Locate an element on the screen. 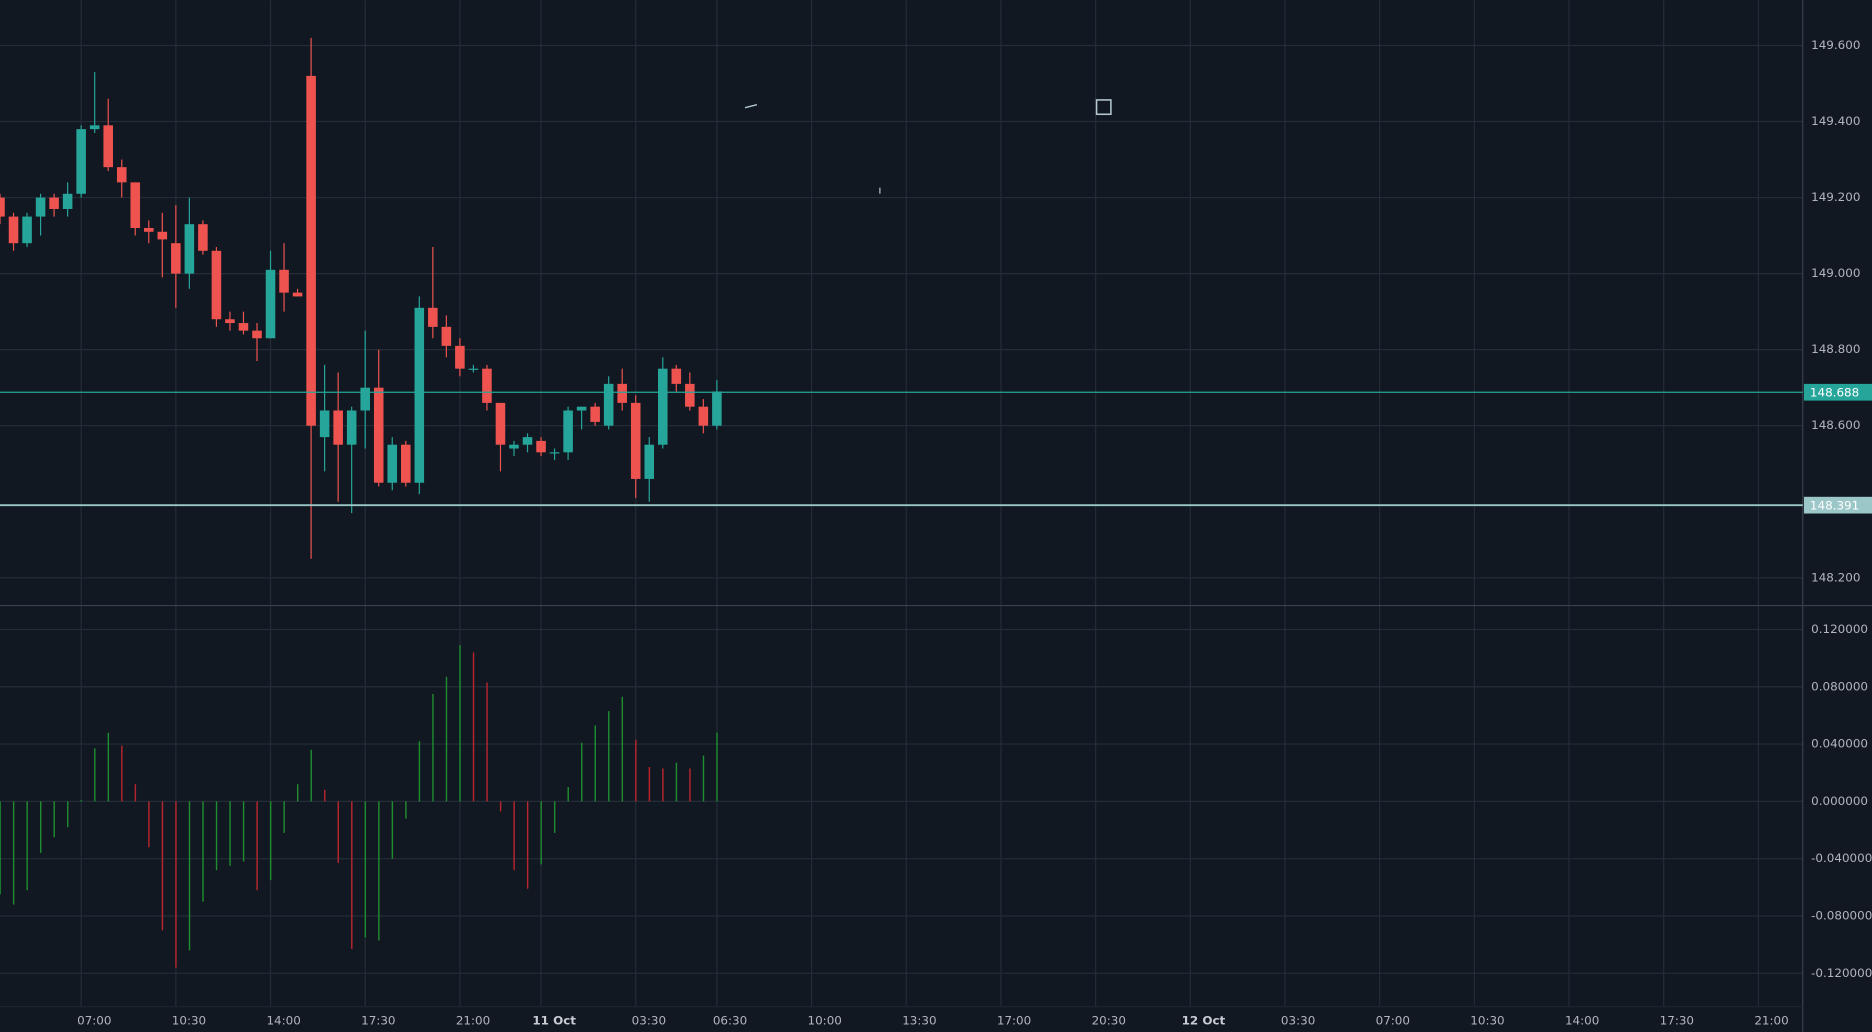 The height and width of the screenshot is (1032, 1872). x-tick-label: 10:00 is located at coordinates (825, 1021).